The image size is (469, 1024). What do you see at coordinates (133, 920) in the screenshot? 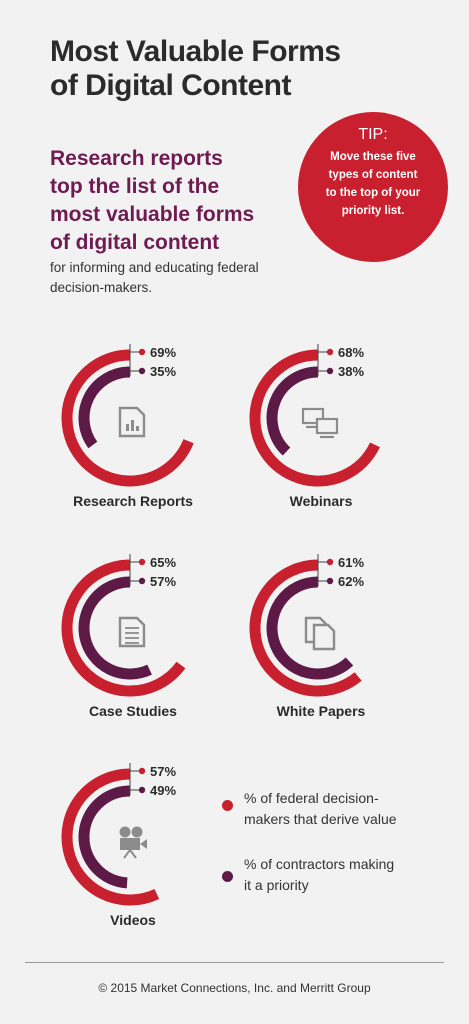
I see `category-label: Videos` at bounding box center [133, 920].